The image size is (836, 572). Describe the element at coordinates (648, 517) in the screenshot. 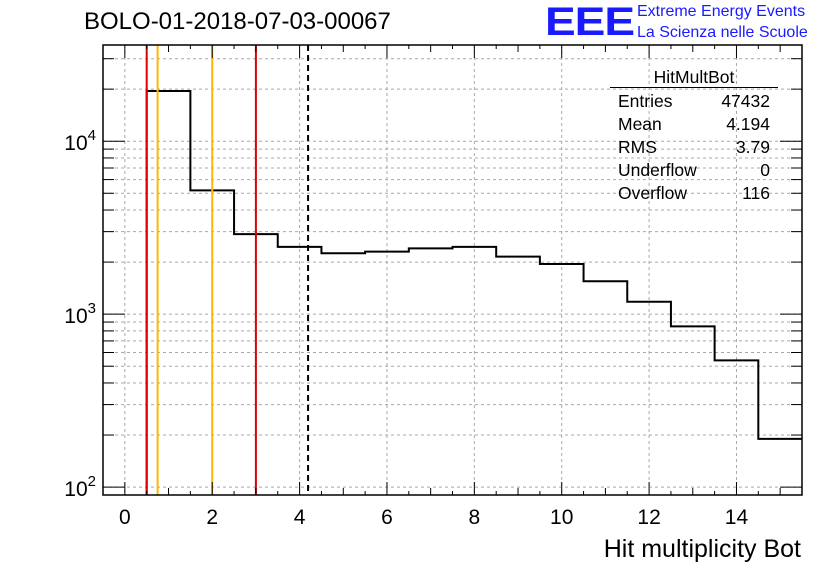

I see `x-tick-label: 12` at that location.